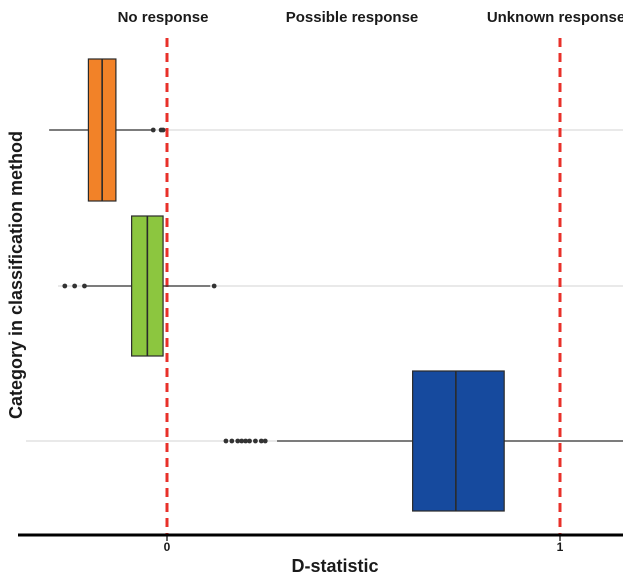 The width and height of the screenshot is (623, 577). What do you see at coordinates (352, 17) in the screenshot?
I see `annotation-2: Possible response` at bounding box center [352, 17].